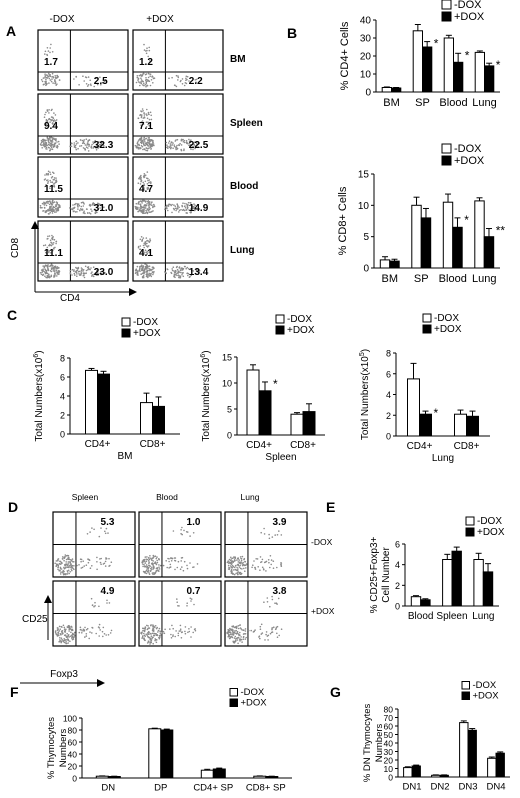  Describe the element at coordinates (101, 81) in the screenshot. I see `quad-value-cd4: 2.5` at that location.